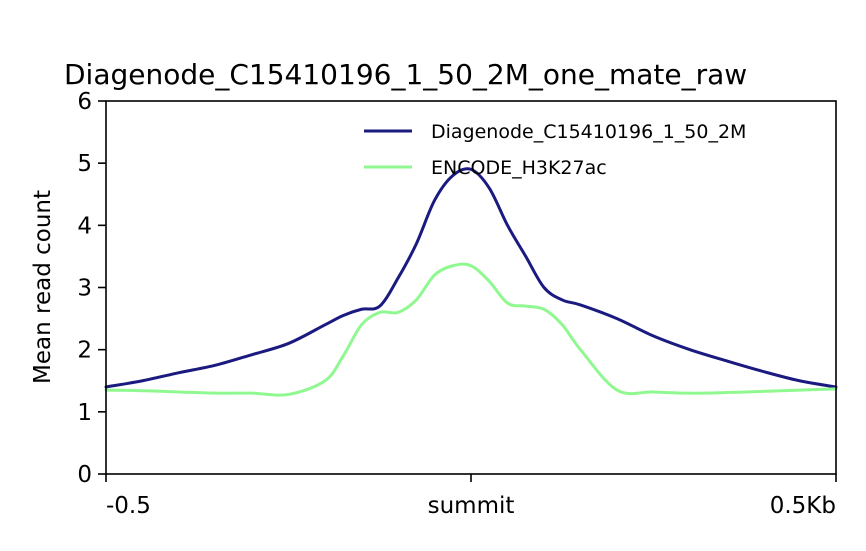 The image size is (866, 551). Describe the element at coordinates (803, 506) in the screenshot. I see `x-tick-label: 0.5Kb` at that location.